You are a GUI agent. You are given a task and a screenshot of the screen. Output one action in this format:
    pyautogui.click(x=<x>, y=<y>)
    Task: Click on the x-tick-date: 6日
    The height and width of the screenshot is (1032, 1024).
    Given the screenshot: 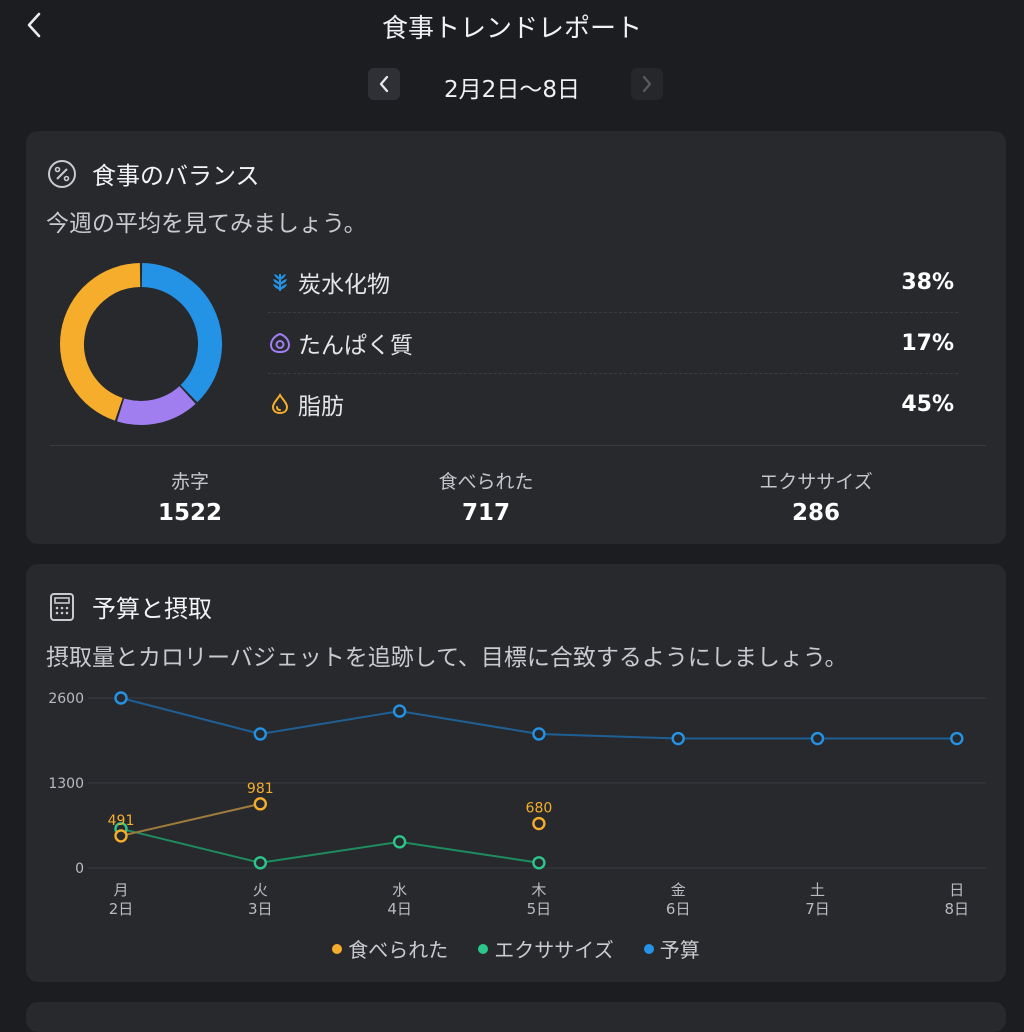 What is the action you would take?
    pyautogui.click(x=678, y=909)
    